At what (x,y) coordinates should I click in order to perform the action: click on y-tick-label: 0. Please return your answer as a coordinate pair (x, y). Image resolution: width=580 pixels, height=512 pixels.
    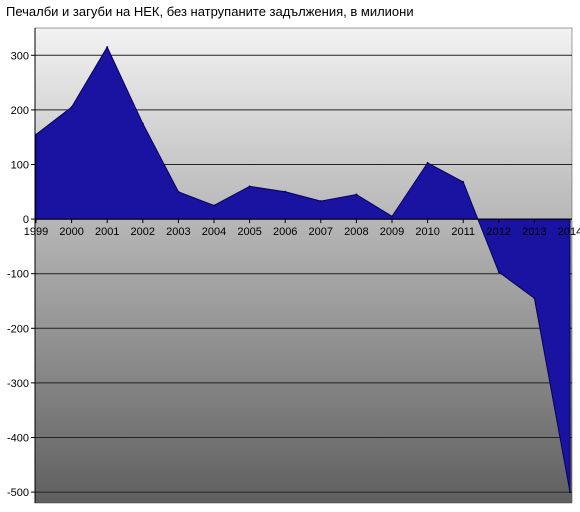
    Looking at the image, I should click on (26, 220).